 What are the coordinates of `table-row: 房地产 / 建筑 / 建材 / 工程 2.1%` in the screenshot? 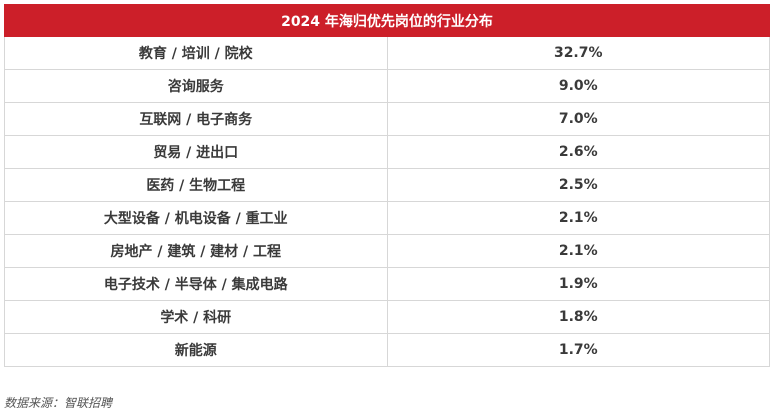 It's located at (387, 251).